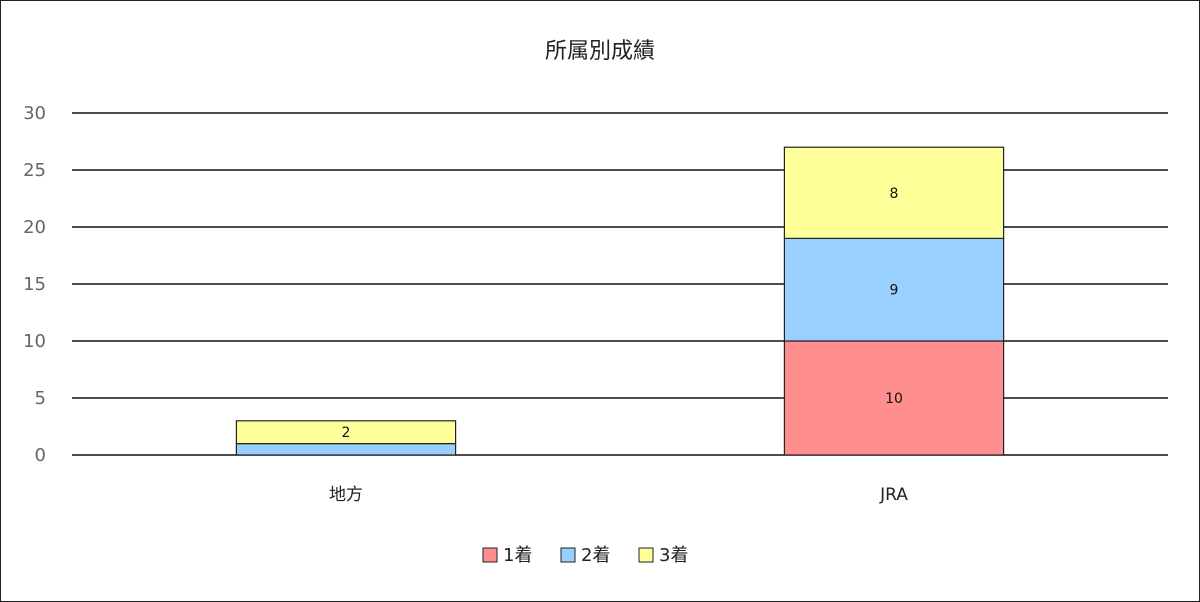  What do you see at coordinates (34, 170) in the screenshot?
I see `y-tick-label: 25` at bounding box center [34, 170].